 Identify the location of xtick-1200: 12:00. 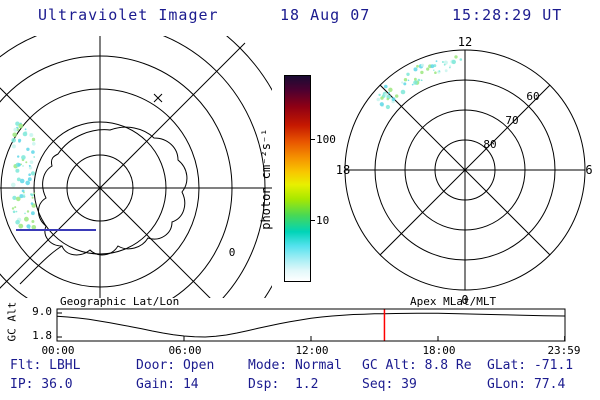
(312, 350).